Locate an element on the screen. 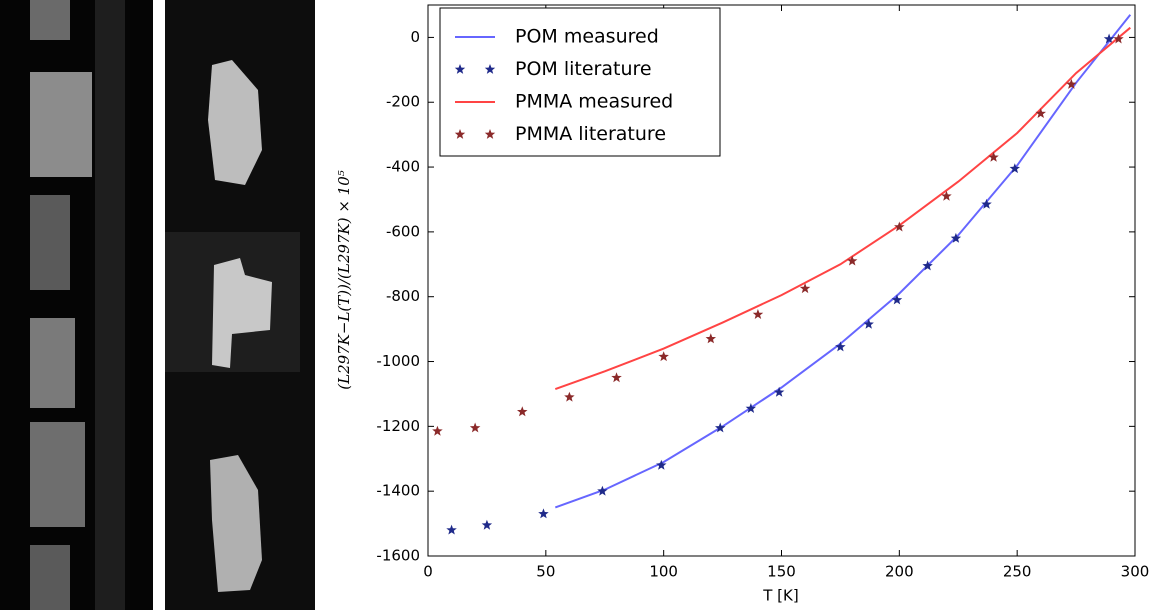 This screenshot has height=614, width=1162. y-tick-label: -400 is located at coordinates (403, 167).